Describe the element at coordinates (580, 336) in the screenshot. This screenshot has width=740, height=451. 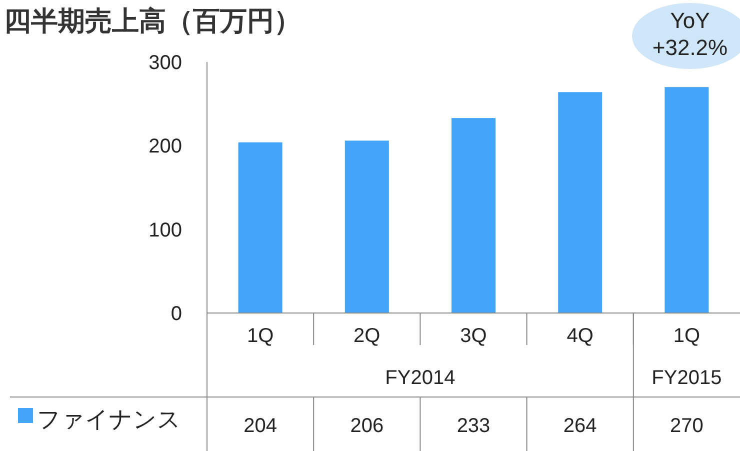
I see `x-tick-label: 4Q` at that location.